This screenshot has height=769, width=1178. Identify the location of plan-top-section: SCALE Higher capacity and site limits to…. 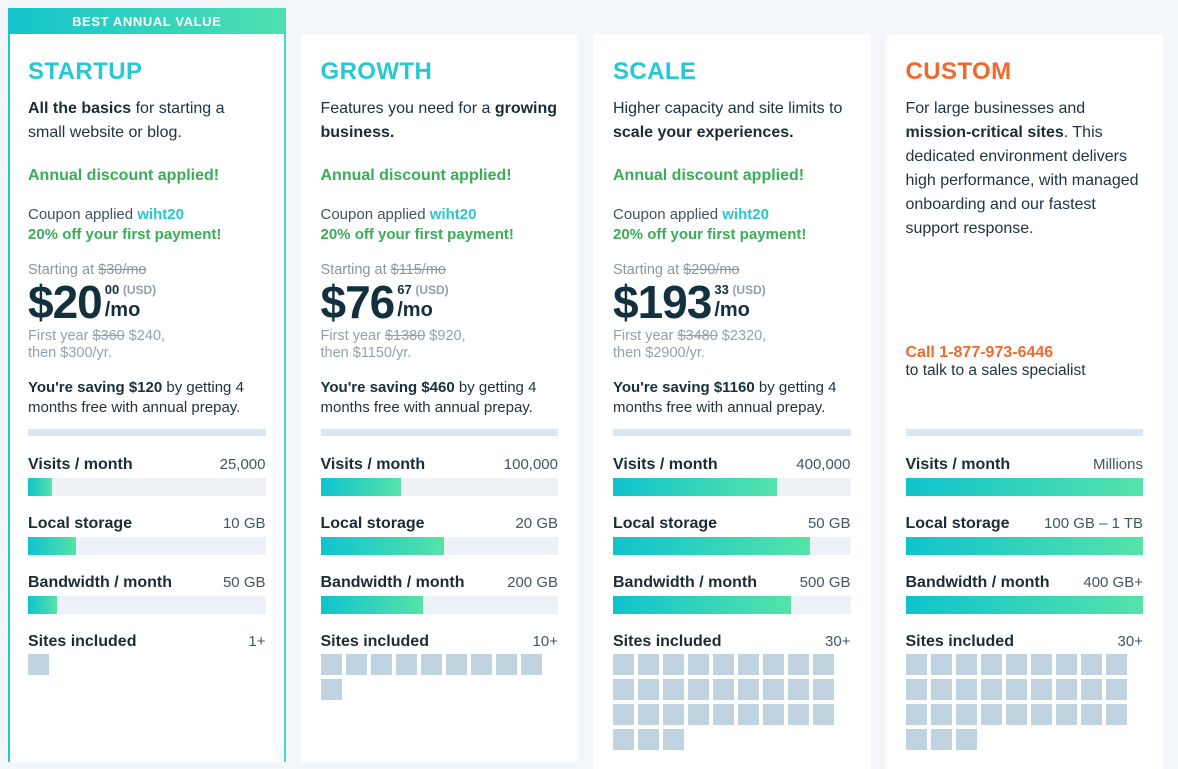
(732, 243).